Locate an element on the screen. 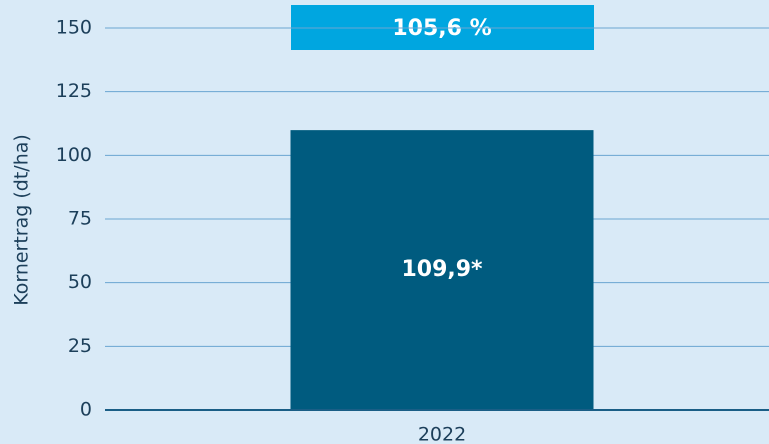 The width and height of the screenshot is (769, 444). y-tick-label: 50 is located at coordinates (80, 282).